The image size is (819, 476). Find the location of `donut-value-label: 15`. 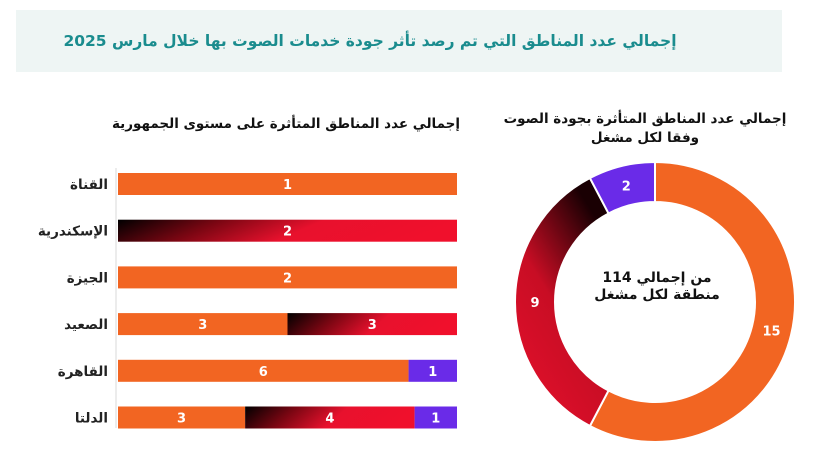

donut-value-label: 15 is located at coordinates (771, 332).